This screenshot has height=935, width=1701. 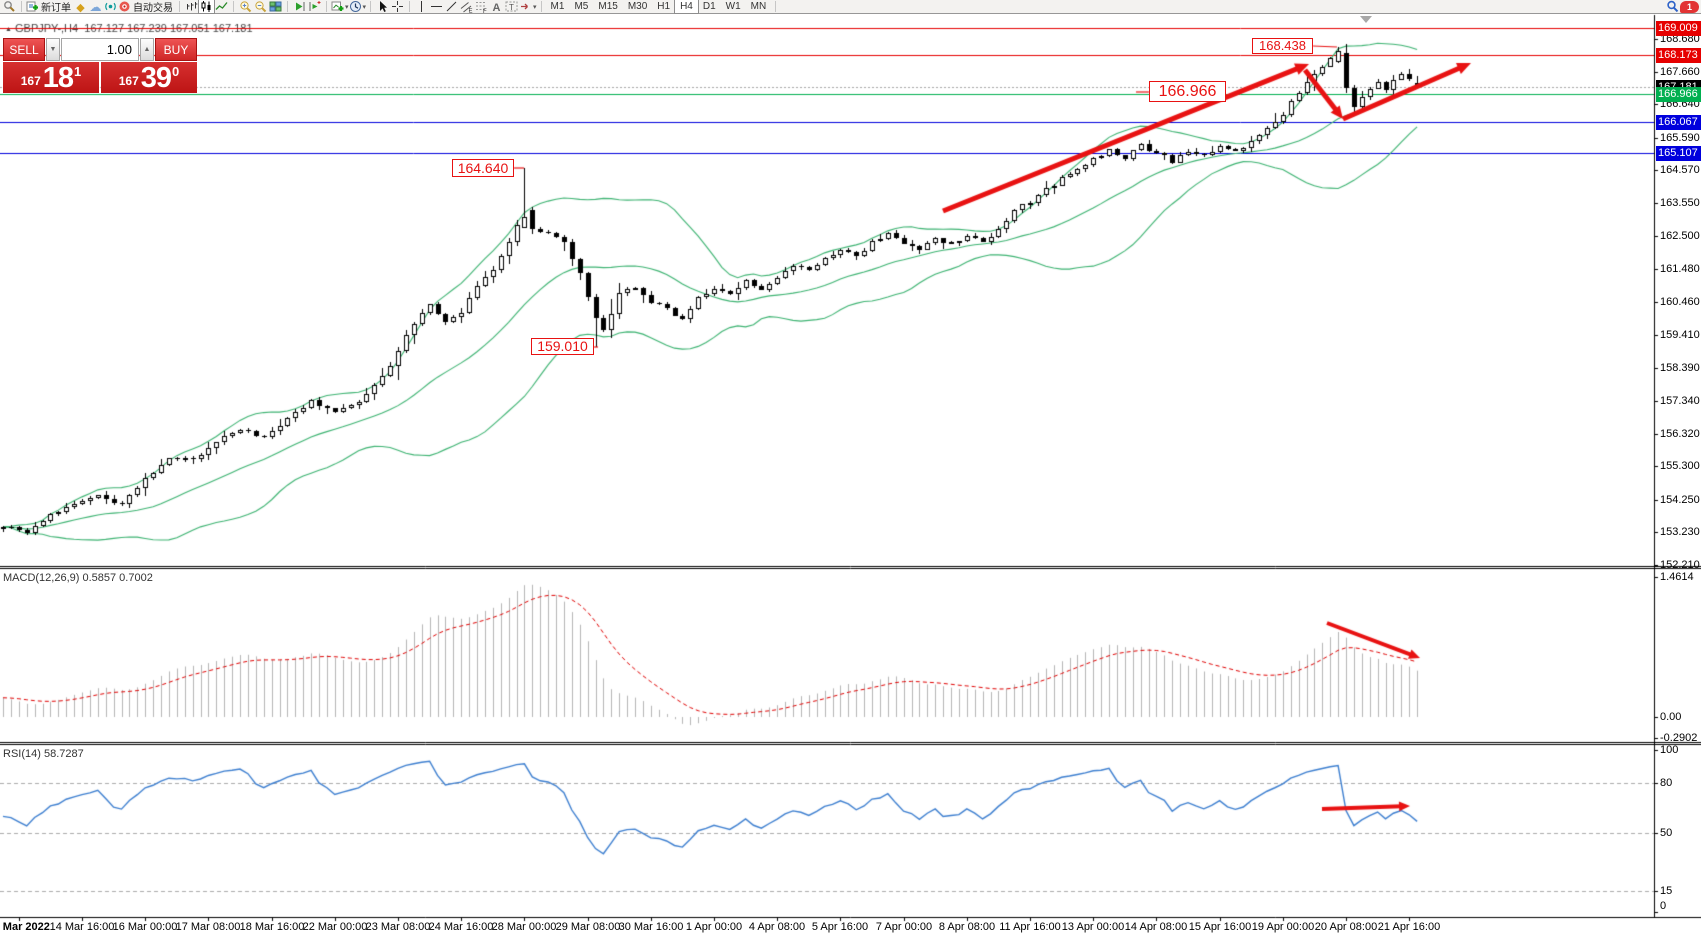 I want to click on periods-icon, so click(x=355, y=6).